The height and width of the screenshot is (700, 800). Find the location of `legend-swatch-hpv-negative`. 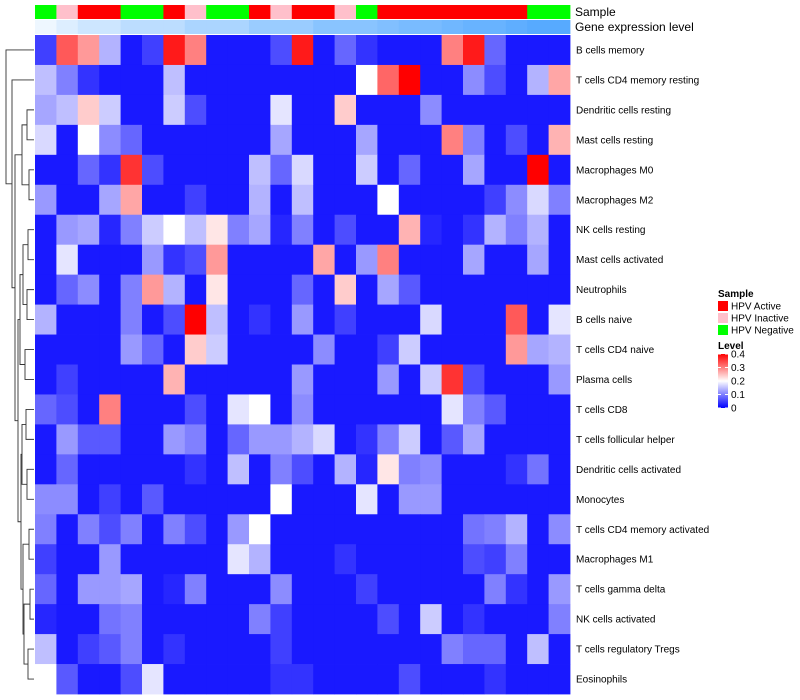

legend-swatch-hpv-negative is located at coordinates (723, 330).